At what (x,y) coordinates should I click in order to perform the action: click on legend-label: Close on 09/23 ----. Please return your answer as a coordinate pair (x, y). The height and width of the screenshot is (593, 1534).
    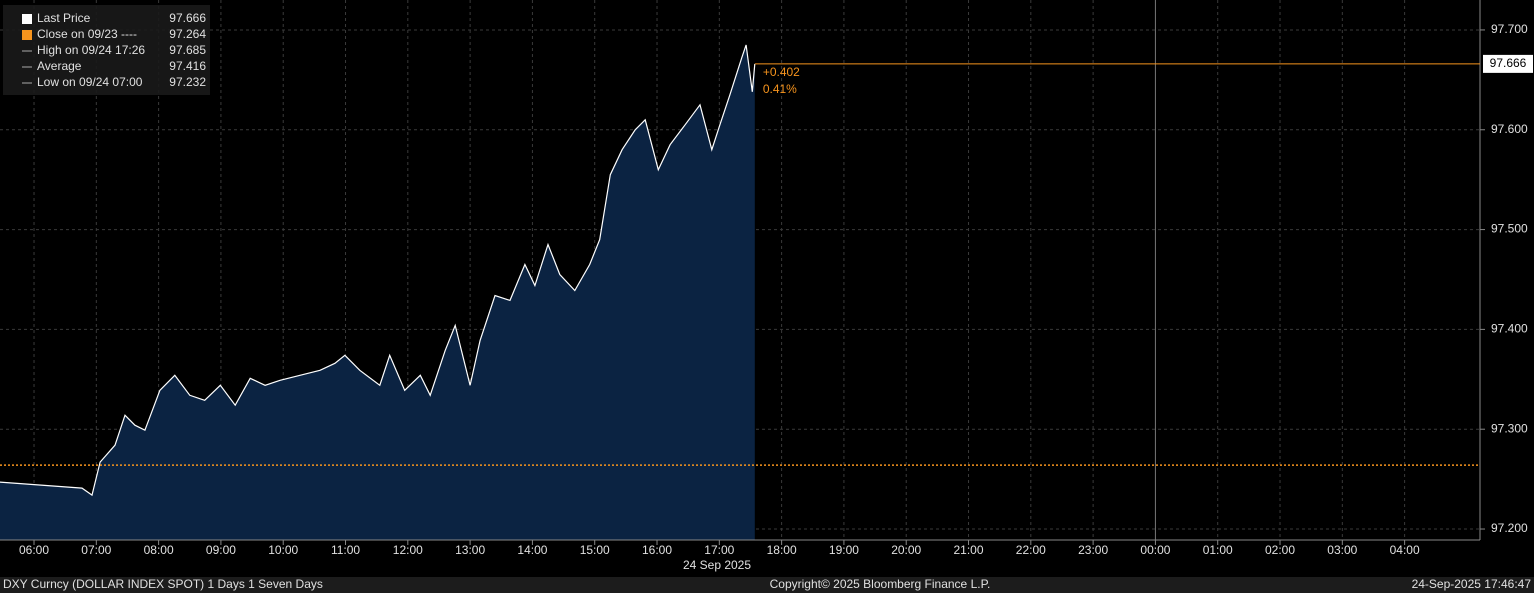
    Looking at the image, I should click on (87, 34).